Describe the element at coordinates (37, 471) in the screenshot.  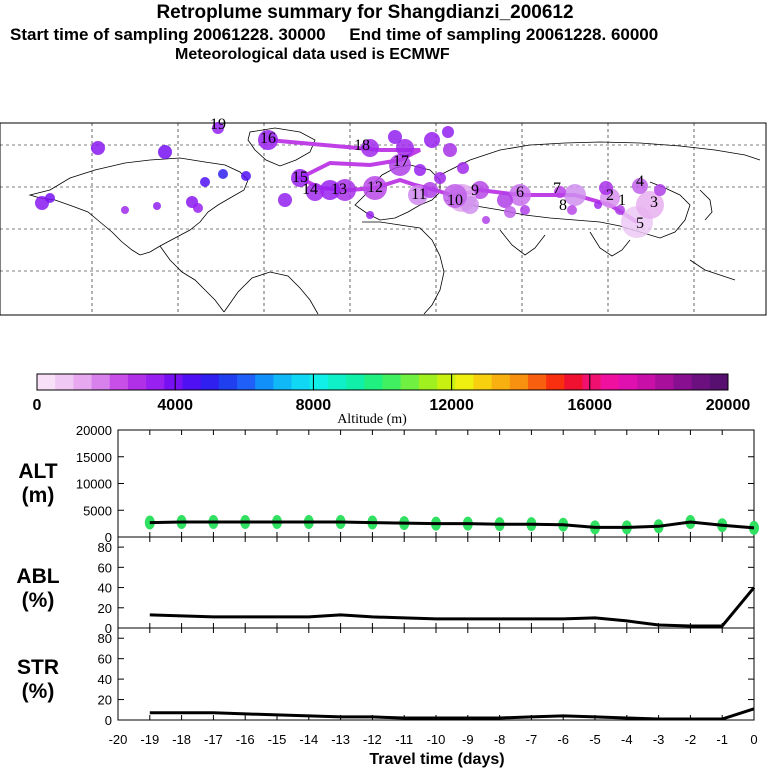
I see `y-axis-label: ALT` at that location.